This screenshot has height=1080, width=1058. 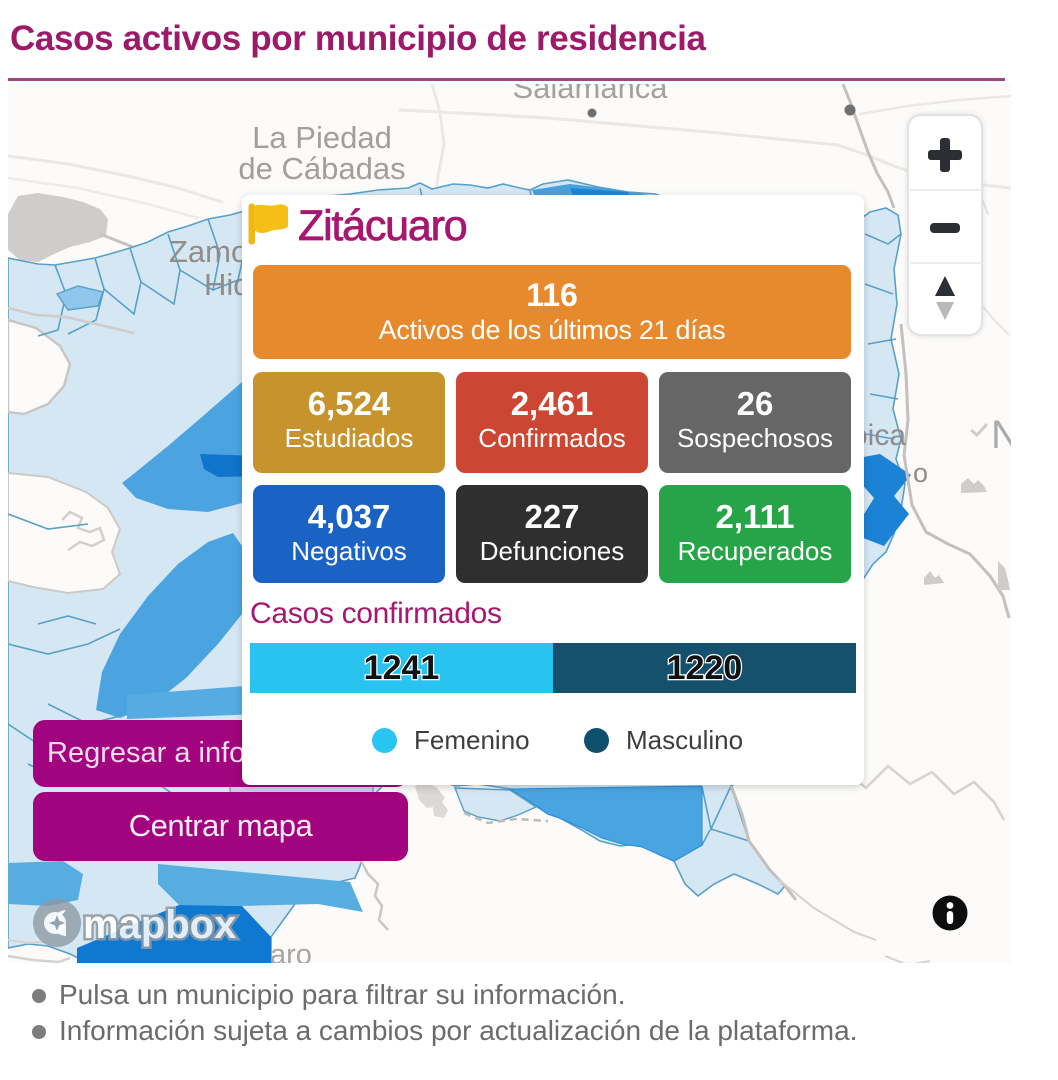 I want to click on svg-text: La Piedad, so click(x=322, y=137).